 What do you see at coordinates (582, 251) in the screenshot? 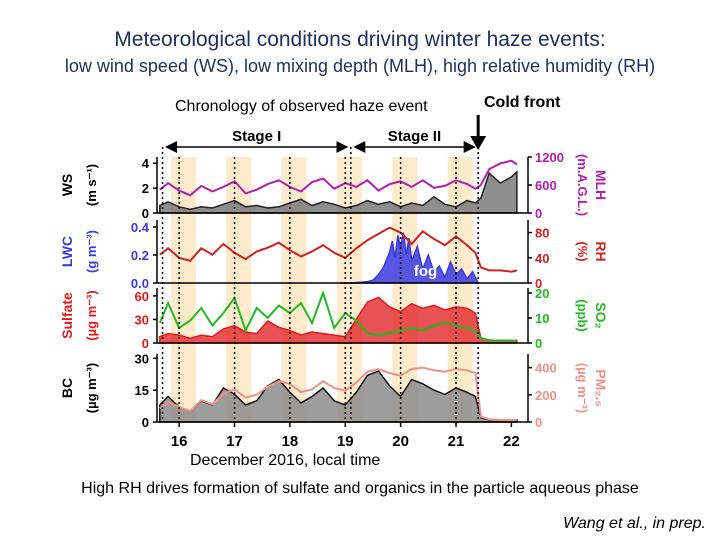
I see `right-axis-unit: (%)` at bounding box center [582, 251].